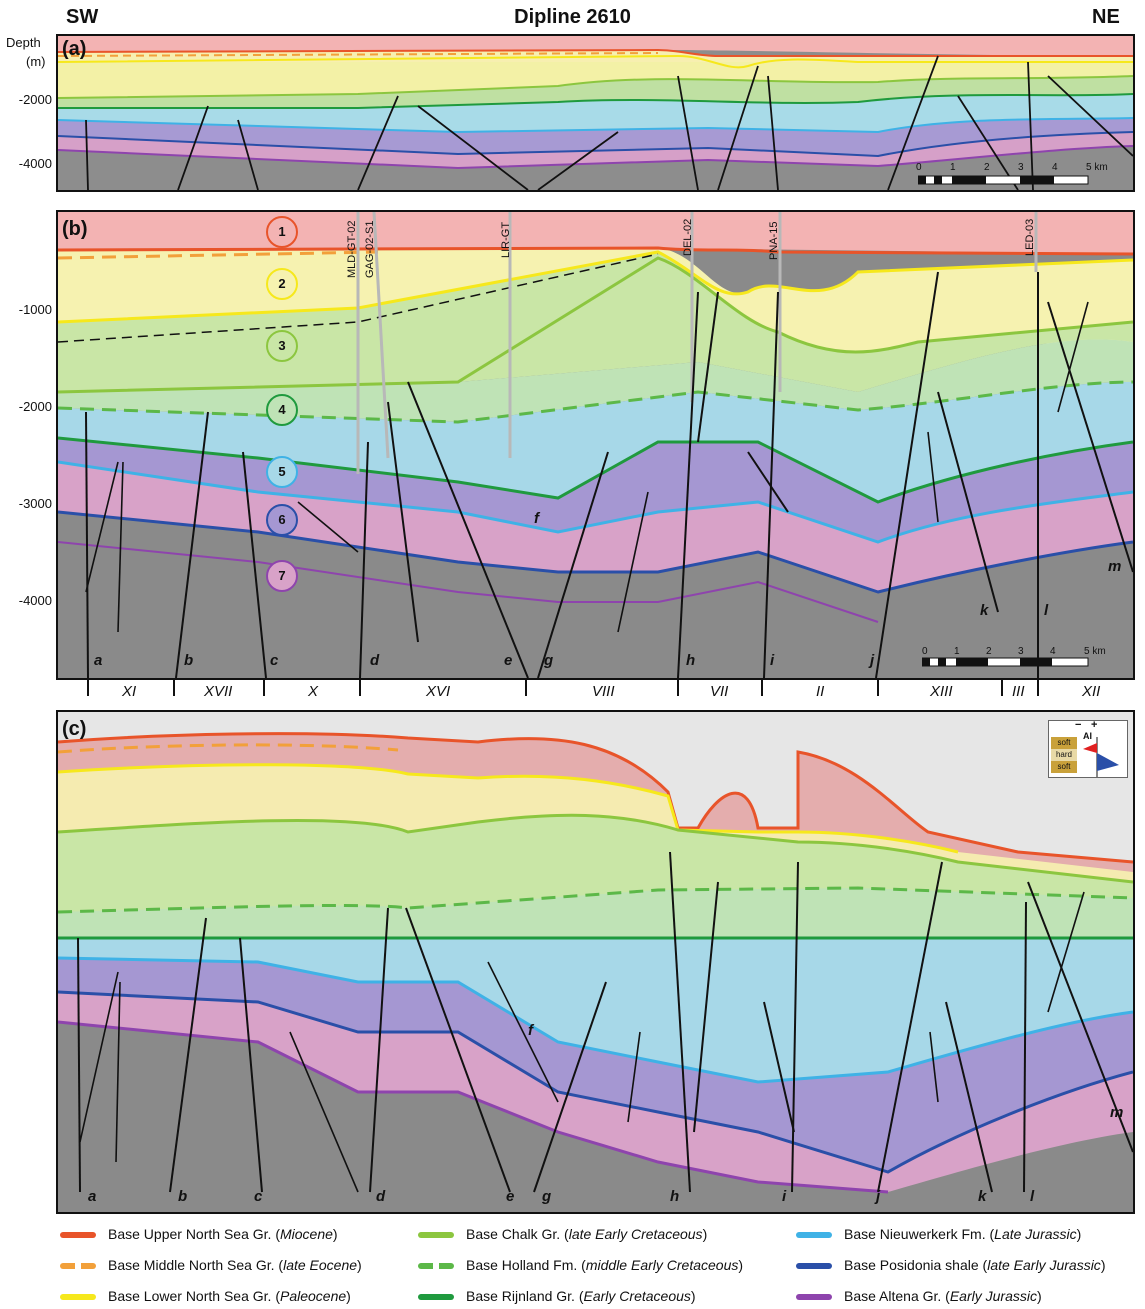 This screenshot has height=1309, width=1145. What do you see at coordinates (129, 691) in the screenshot?
I see `fault-block-label: XI` at bounding box center [129, 691].